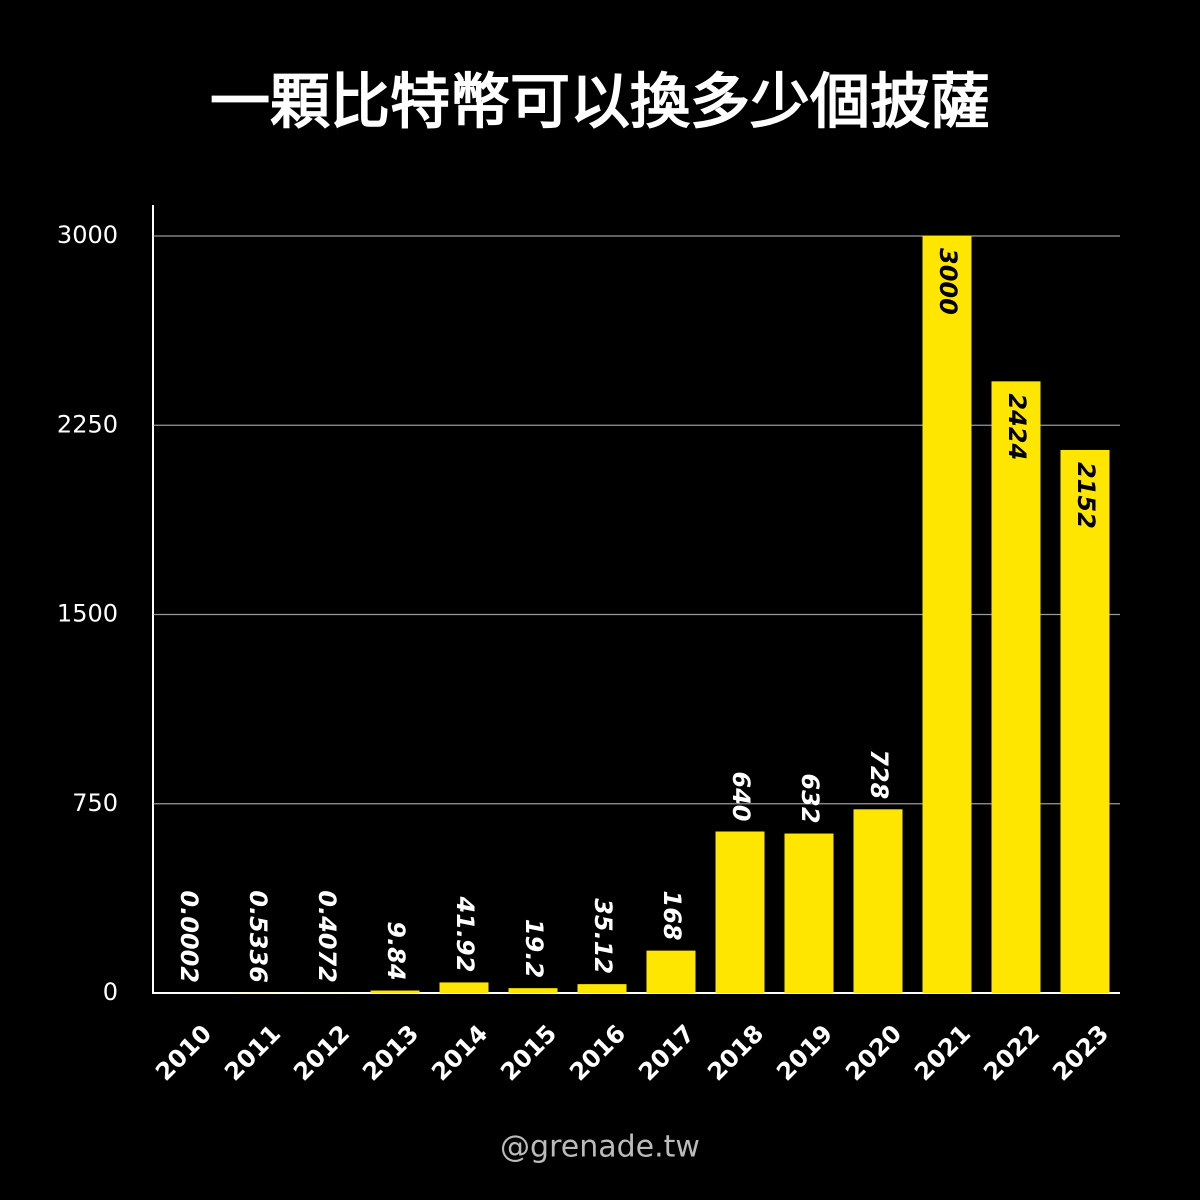 Image resolution: width=1200 pixels, height=1200 pixels. Describe the element at coordinates (465, 934) in the screenshot. I see `value-label: 41.92` at that location.